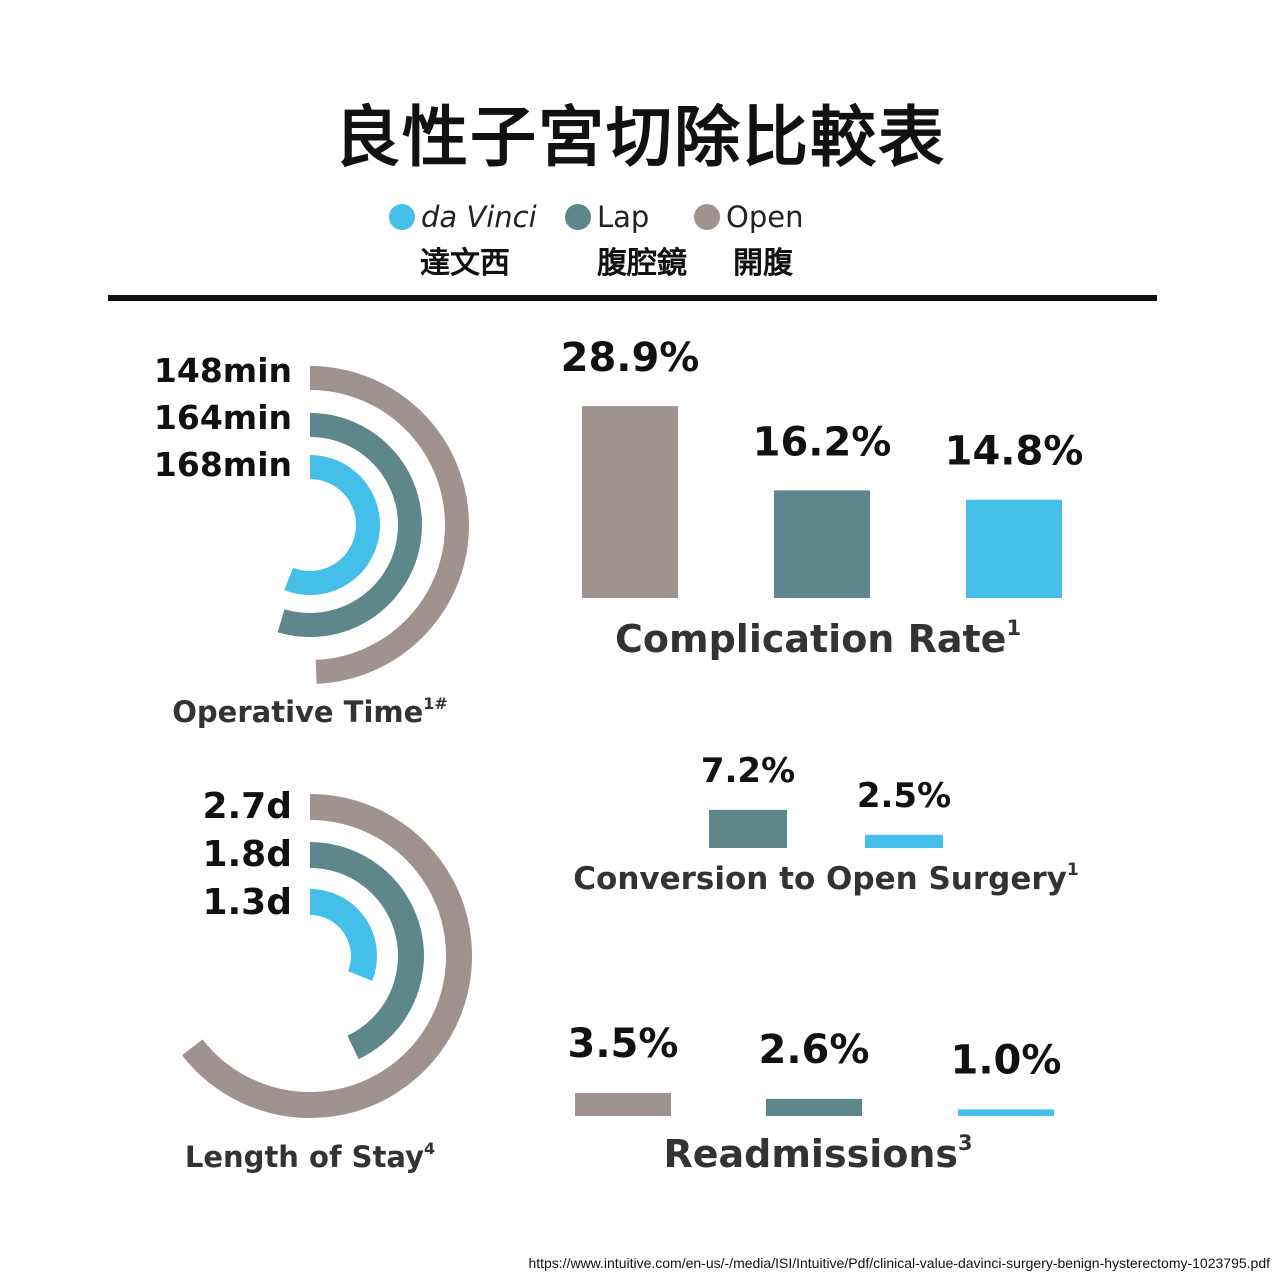  What do you see at coordinates (810, 1154) in the screenshot?
I see `chart-title-readmissions-text: Readmissions` at bounding box center [810, 1154].